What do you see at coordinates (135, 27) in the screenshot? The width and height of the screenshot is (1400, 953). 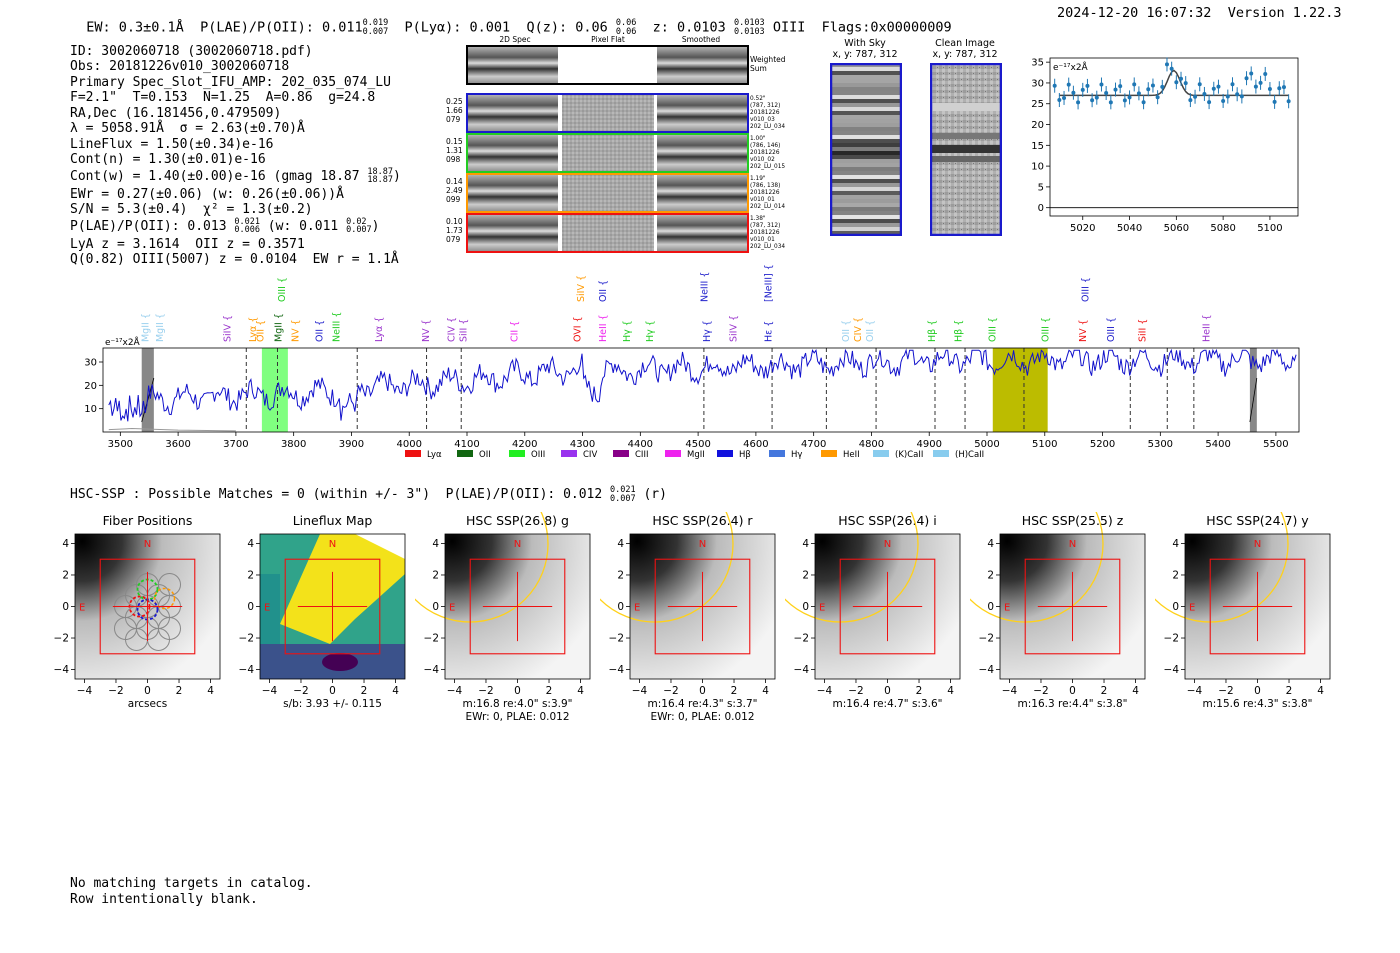 I see `ew-value: EW: 0.3±0.1Å` at bounding box center [135, 27].